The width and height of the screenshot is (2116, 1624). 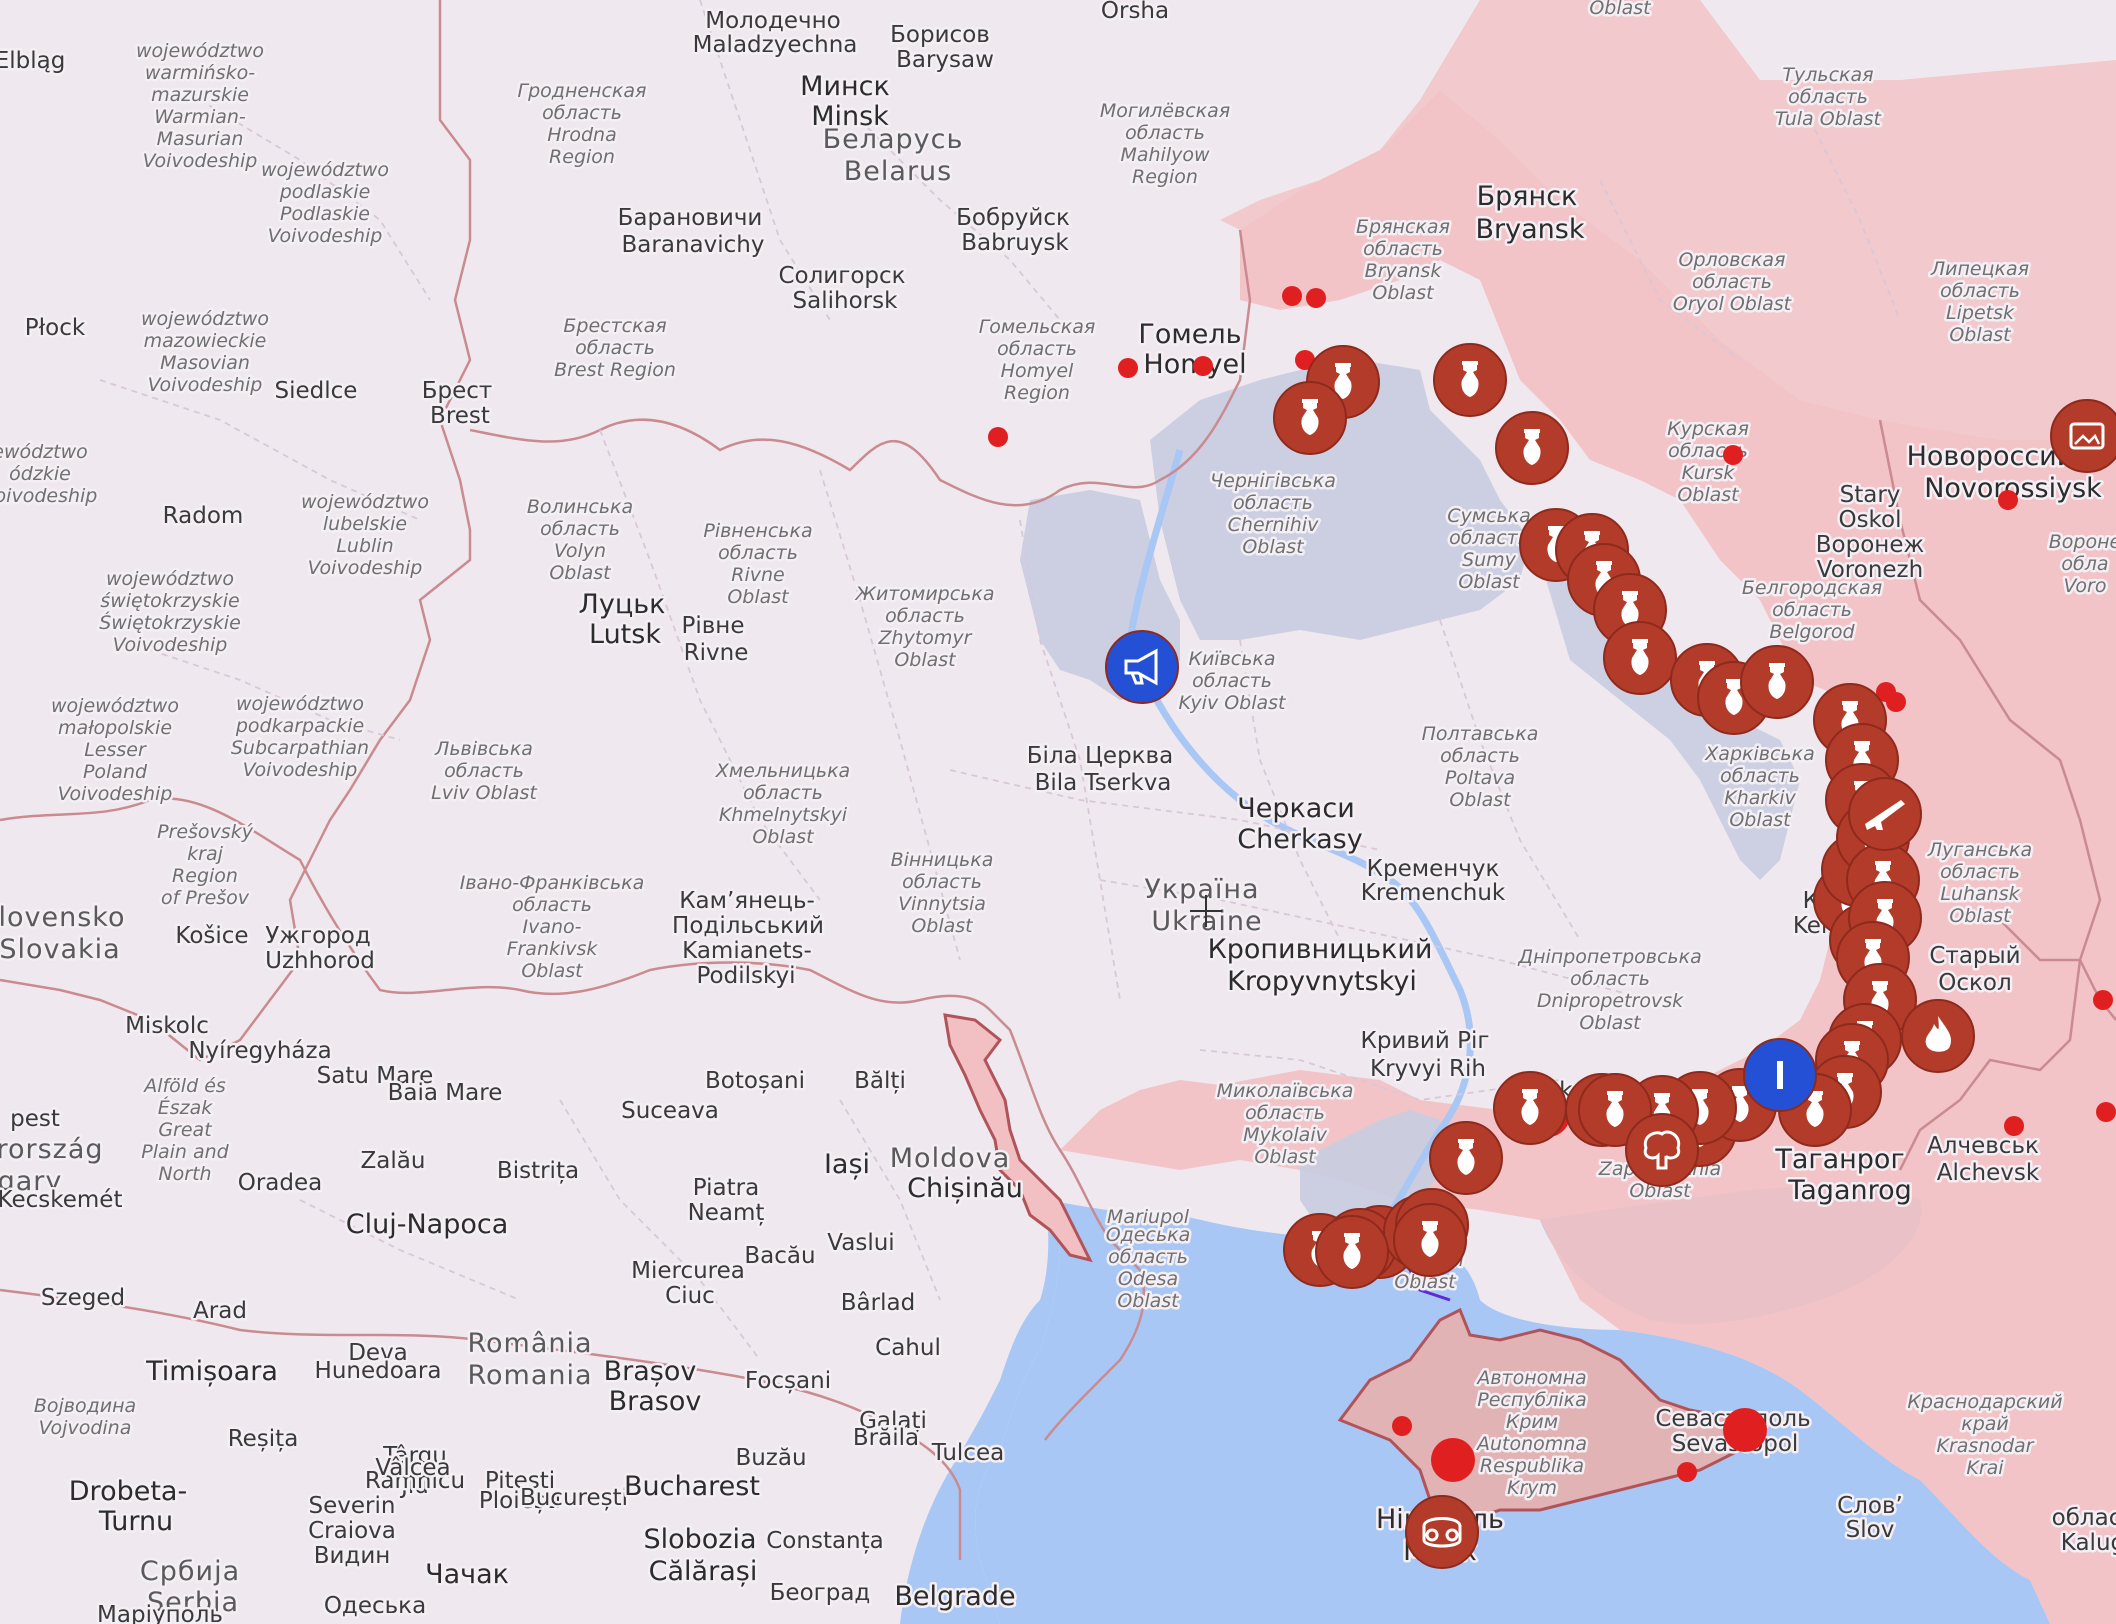 What do you see at coordinates (1037, 327) in the screenshot?
I see `region-label-homyelreg: Гомельская` at bounding box center [1037, 327].